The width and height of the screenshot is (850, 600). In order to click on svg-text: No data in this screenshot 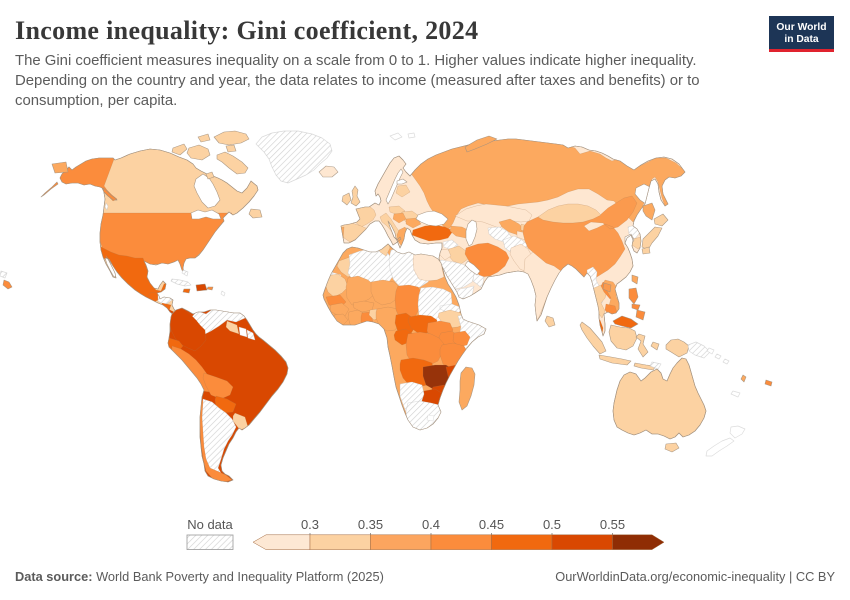, I will do `click(210, 524)`.